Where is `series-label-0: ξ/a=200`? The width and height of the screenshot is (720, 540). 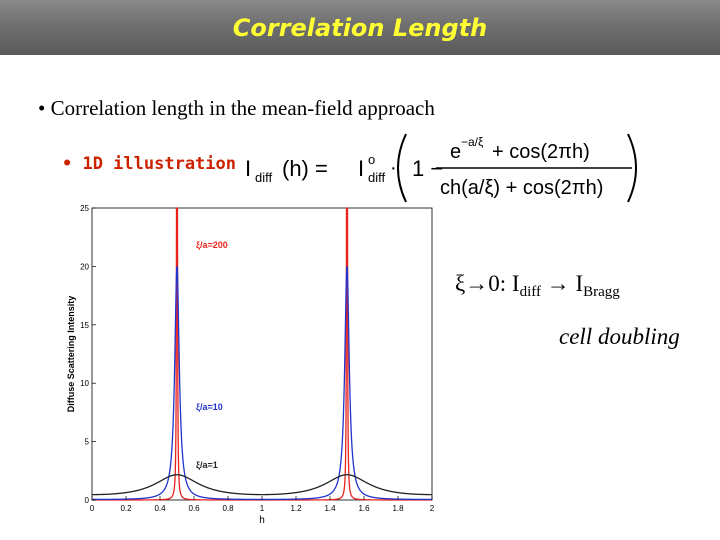 series-label-0: ξ/a=200 is located at coordinates (212, 245).